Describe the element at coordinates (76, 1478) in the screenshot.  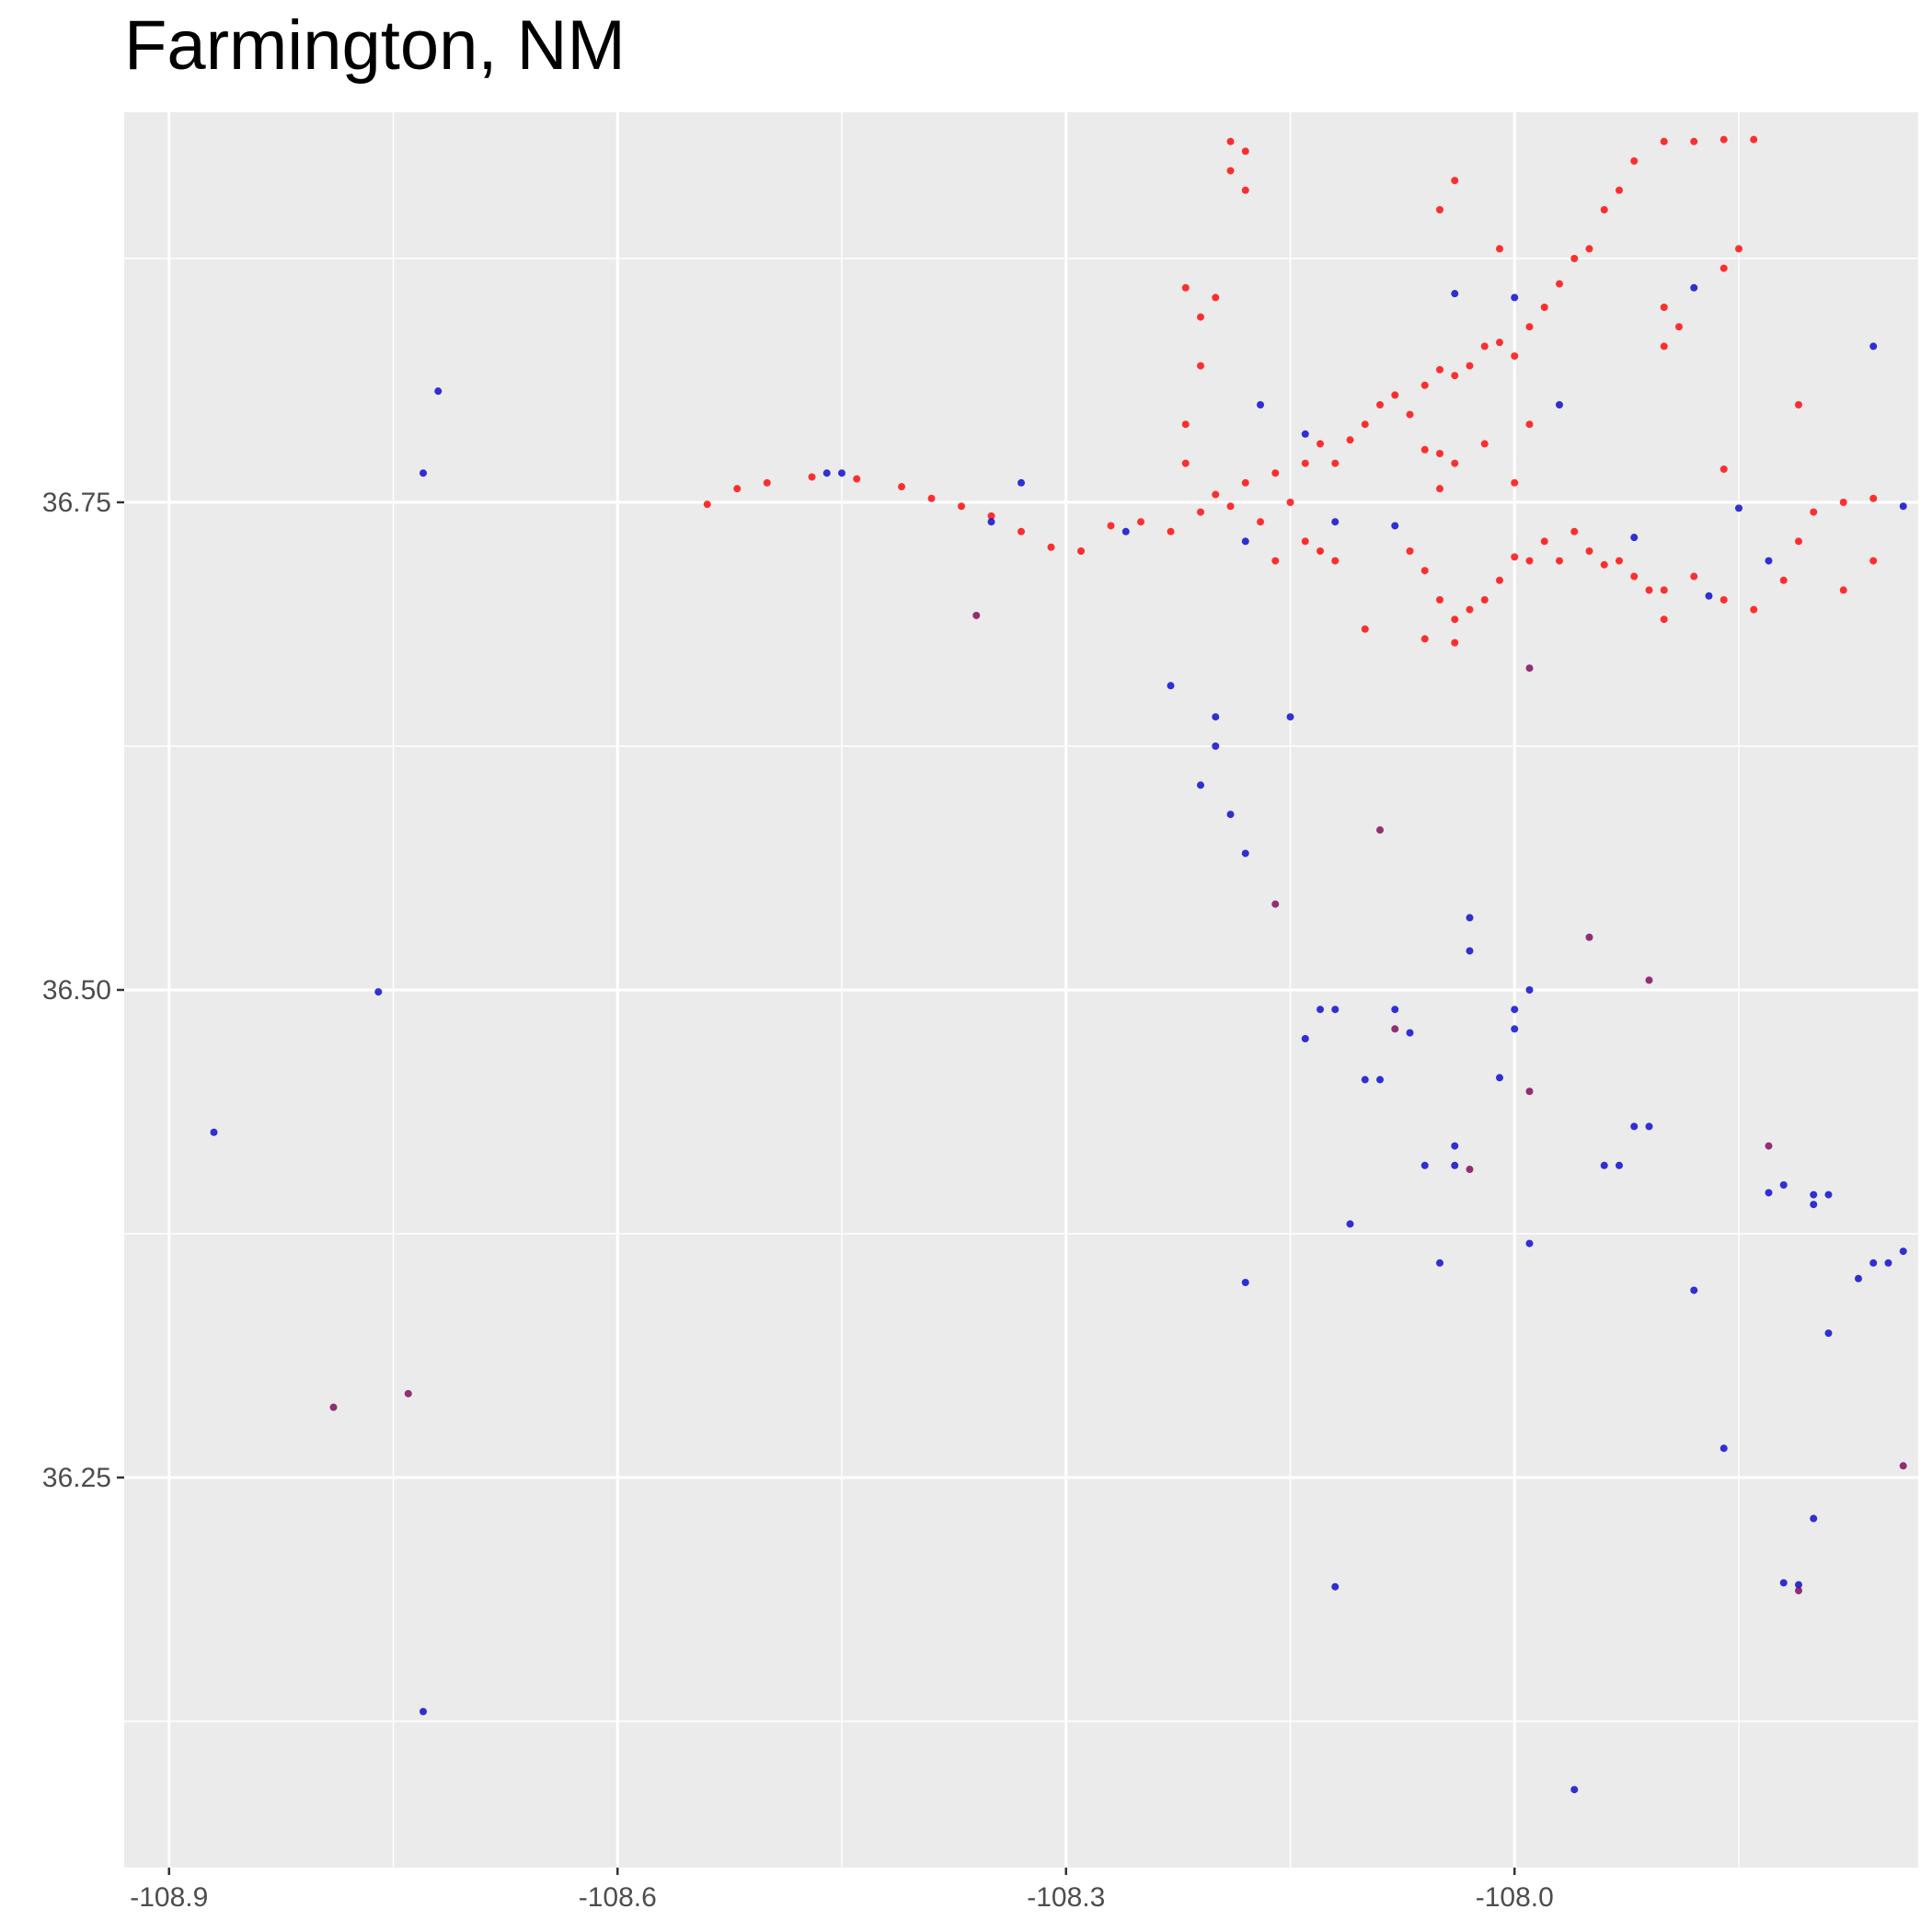
I see `y-tick-label: 36.25` at that location.